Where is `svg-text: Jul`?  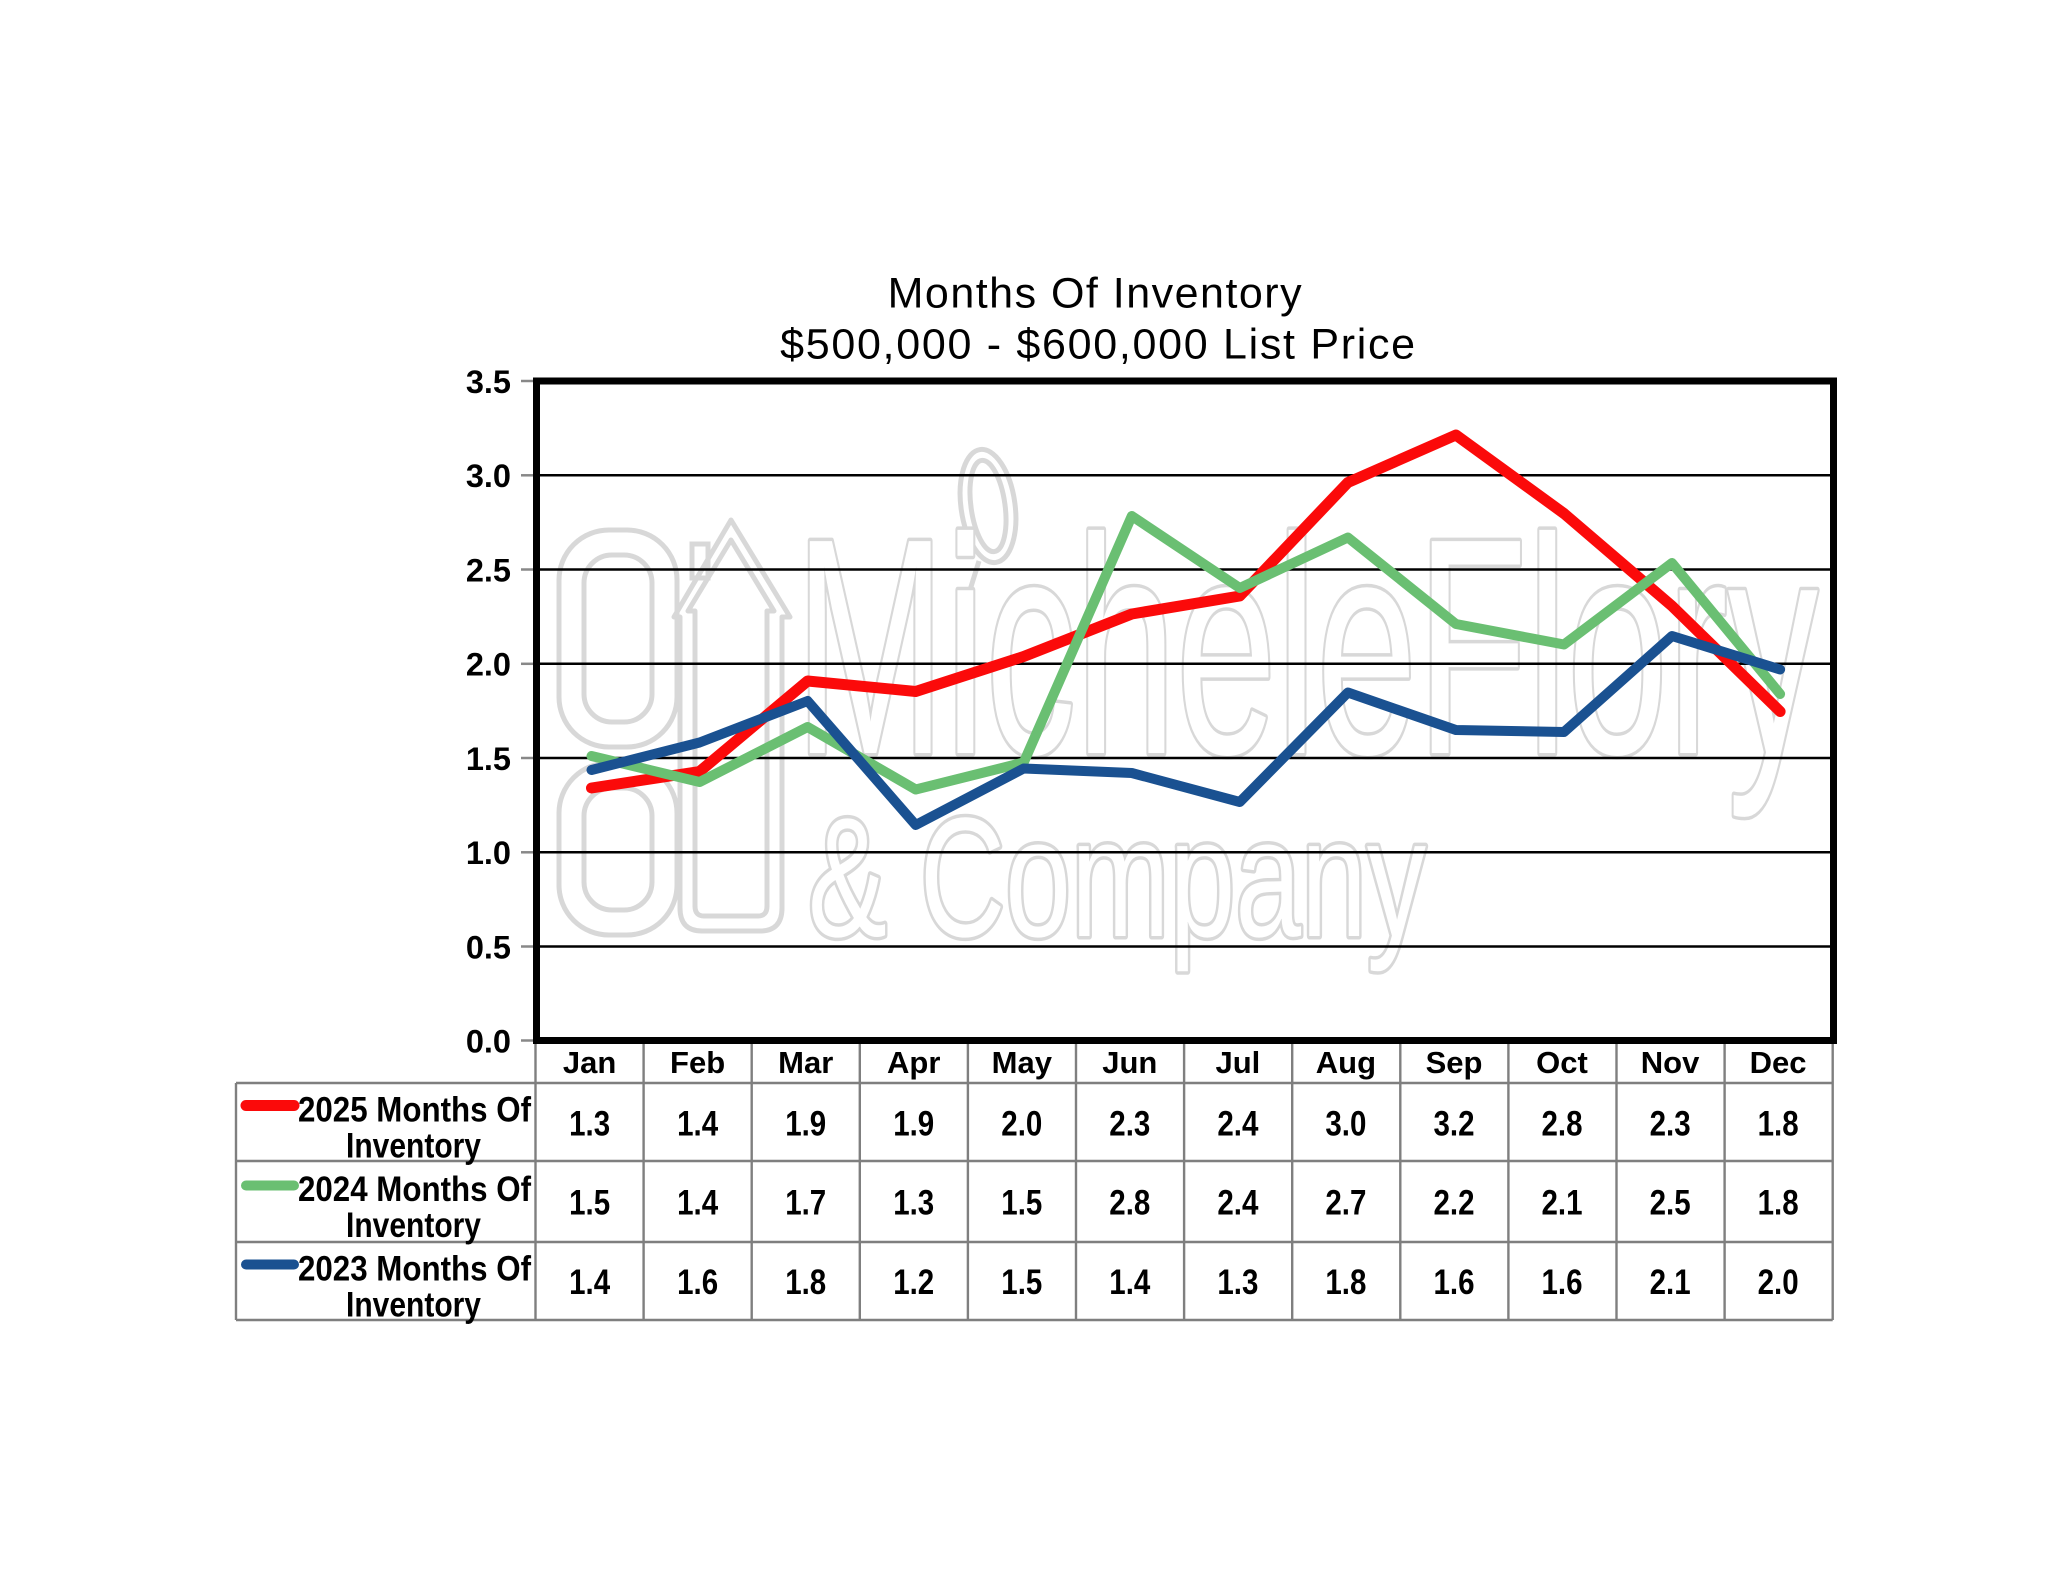
svg-text: Jul is located at coordinates (1238, 1062).